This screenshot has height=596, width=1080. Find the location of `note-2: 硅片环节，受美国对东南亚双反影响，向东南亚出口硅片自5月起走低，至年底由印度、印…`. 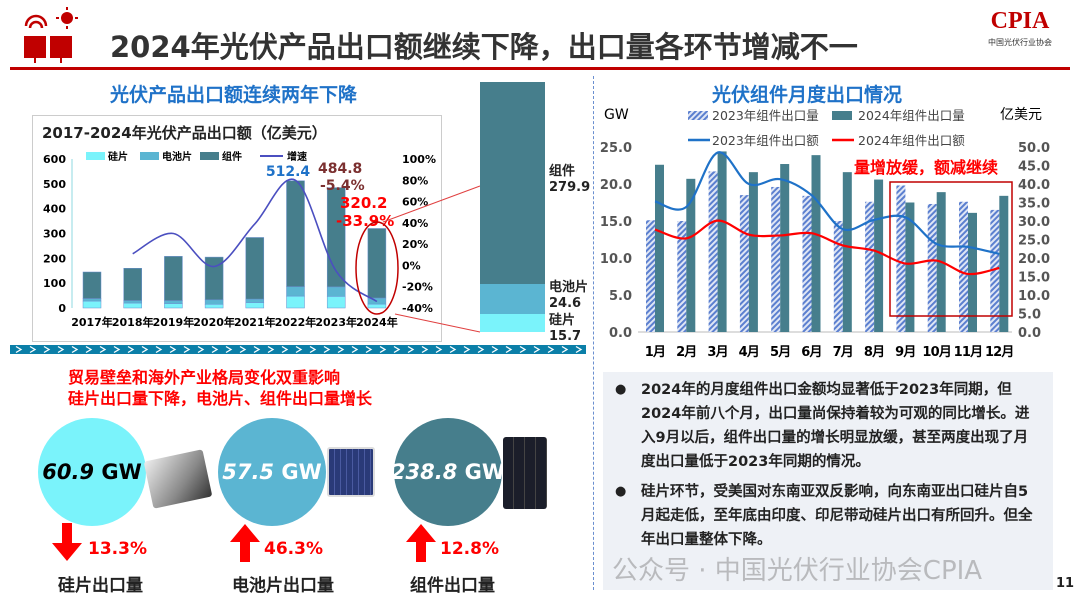

note-2: 硅片环节，受美国对东南亚双反影响，向东南亚出口硅片自5月起走低，至年底由印度、印… is located at coordinates (827, 516).